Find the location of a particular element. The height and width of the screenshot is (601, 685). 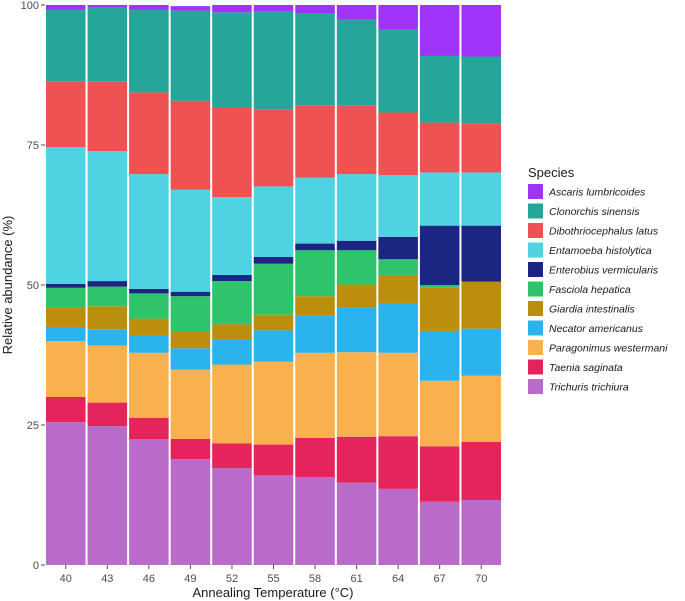

x-tick-label: 40 is located at coordinates (66, 579).